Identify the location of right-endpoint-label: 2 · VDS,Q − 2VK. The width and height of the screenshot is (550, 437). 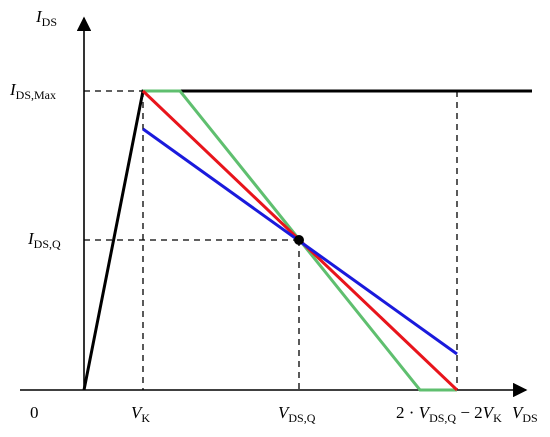
(449, 414).